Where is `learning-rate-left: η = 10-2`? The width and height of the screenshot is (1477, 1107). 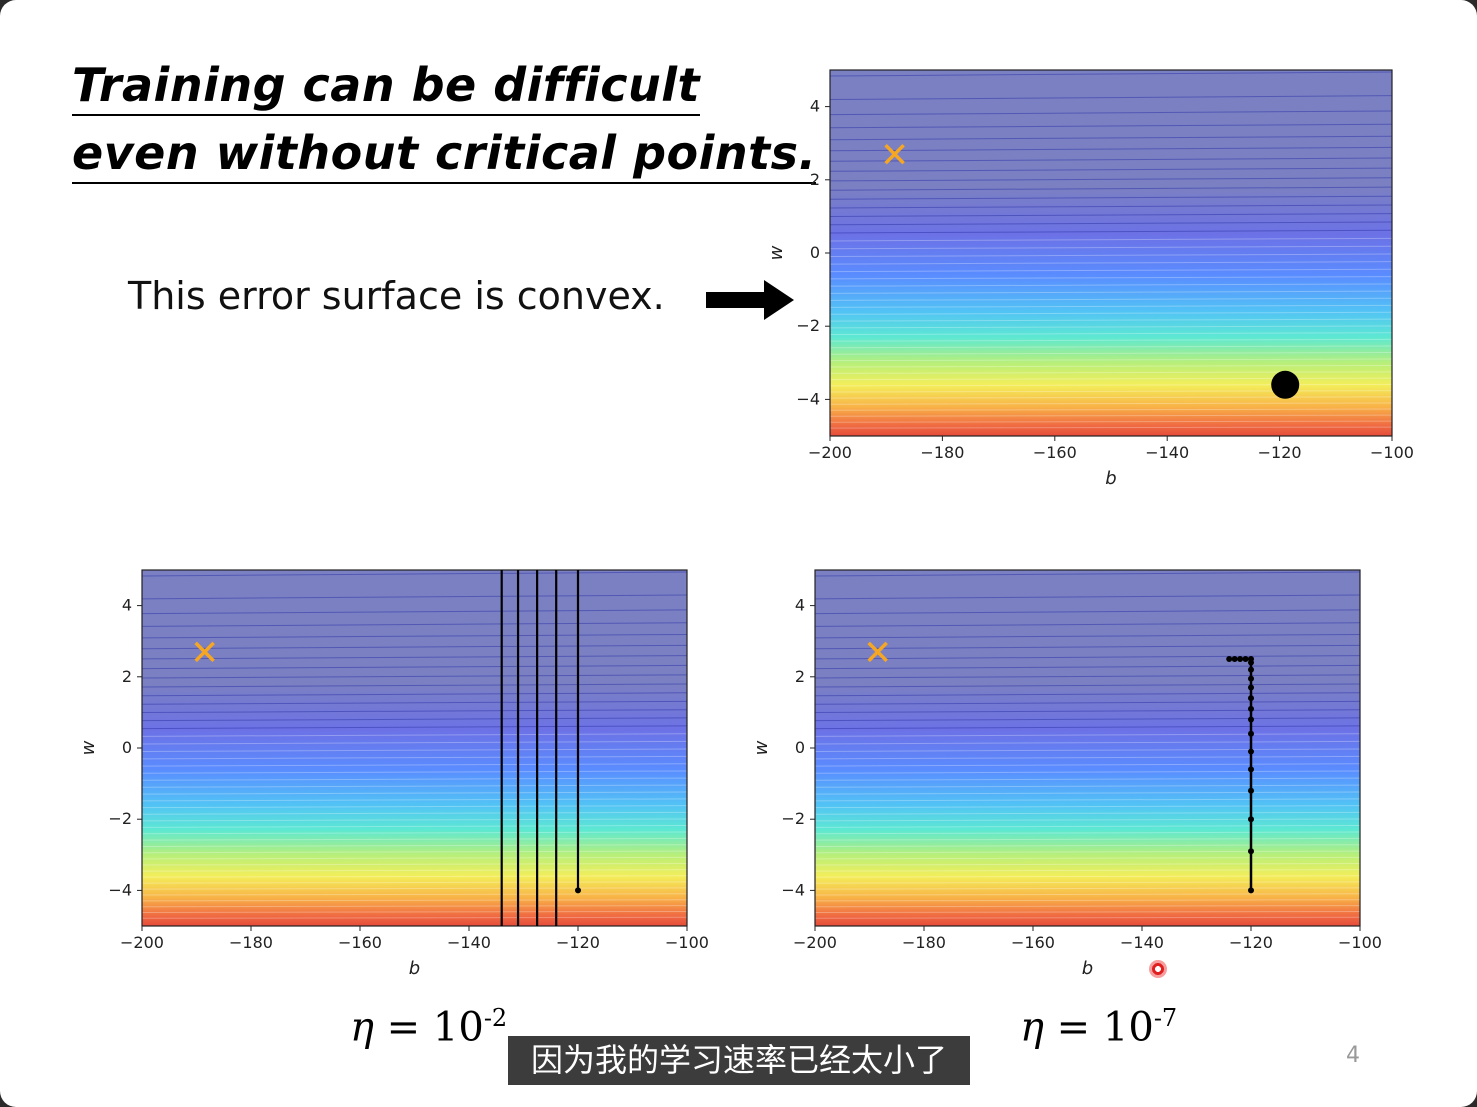
learning-rate-left: η = 10-2 is located at coordinates (428, 1027).